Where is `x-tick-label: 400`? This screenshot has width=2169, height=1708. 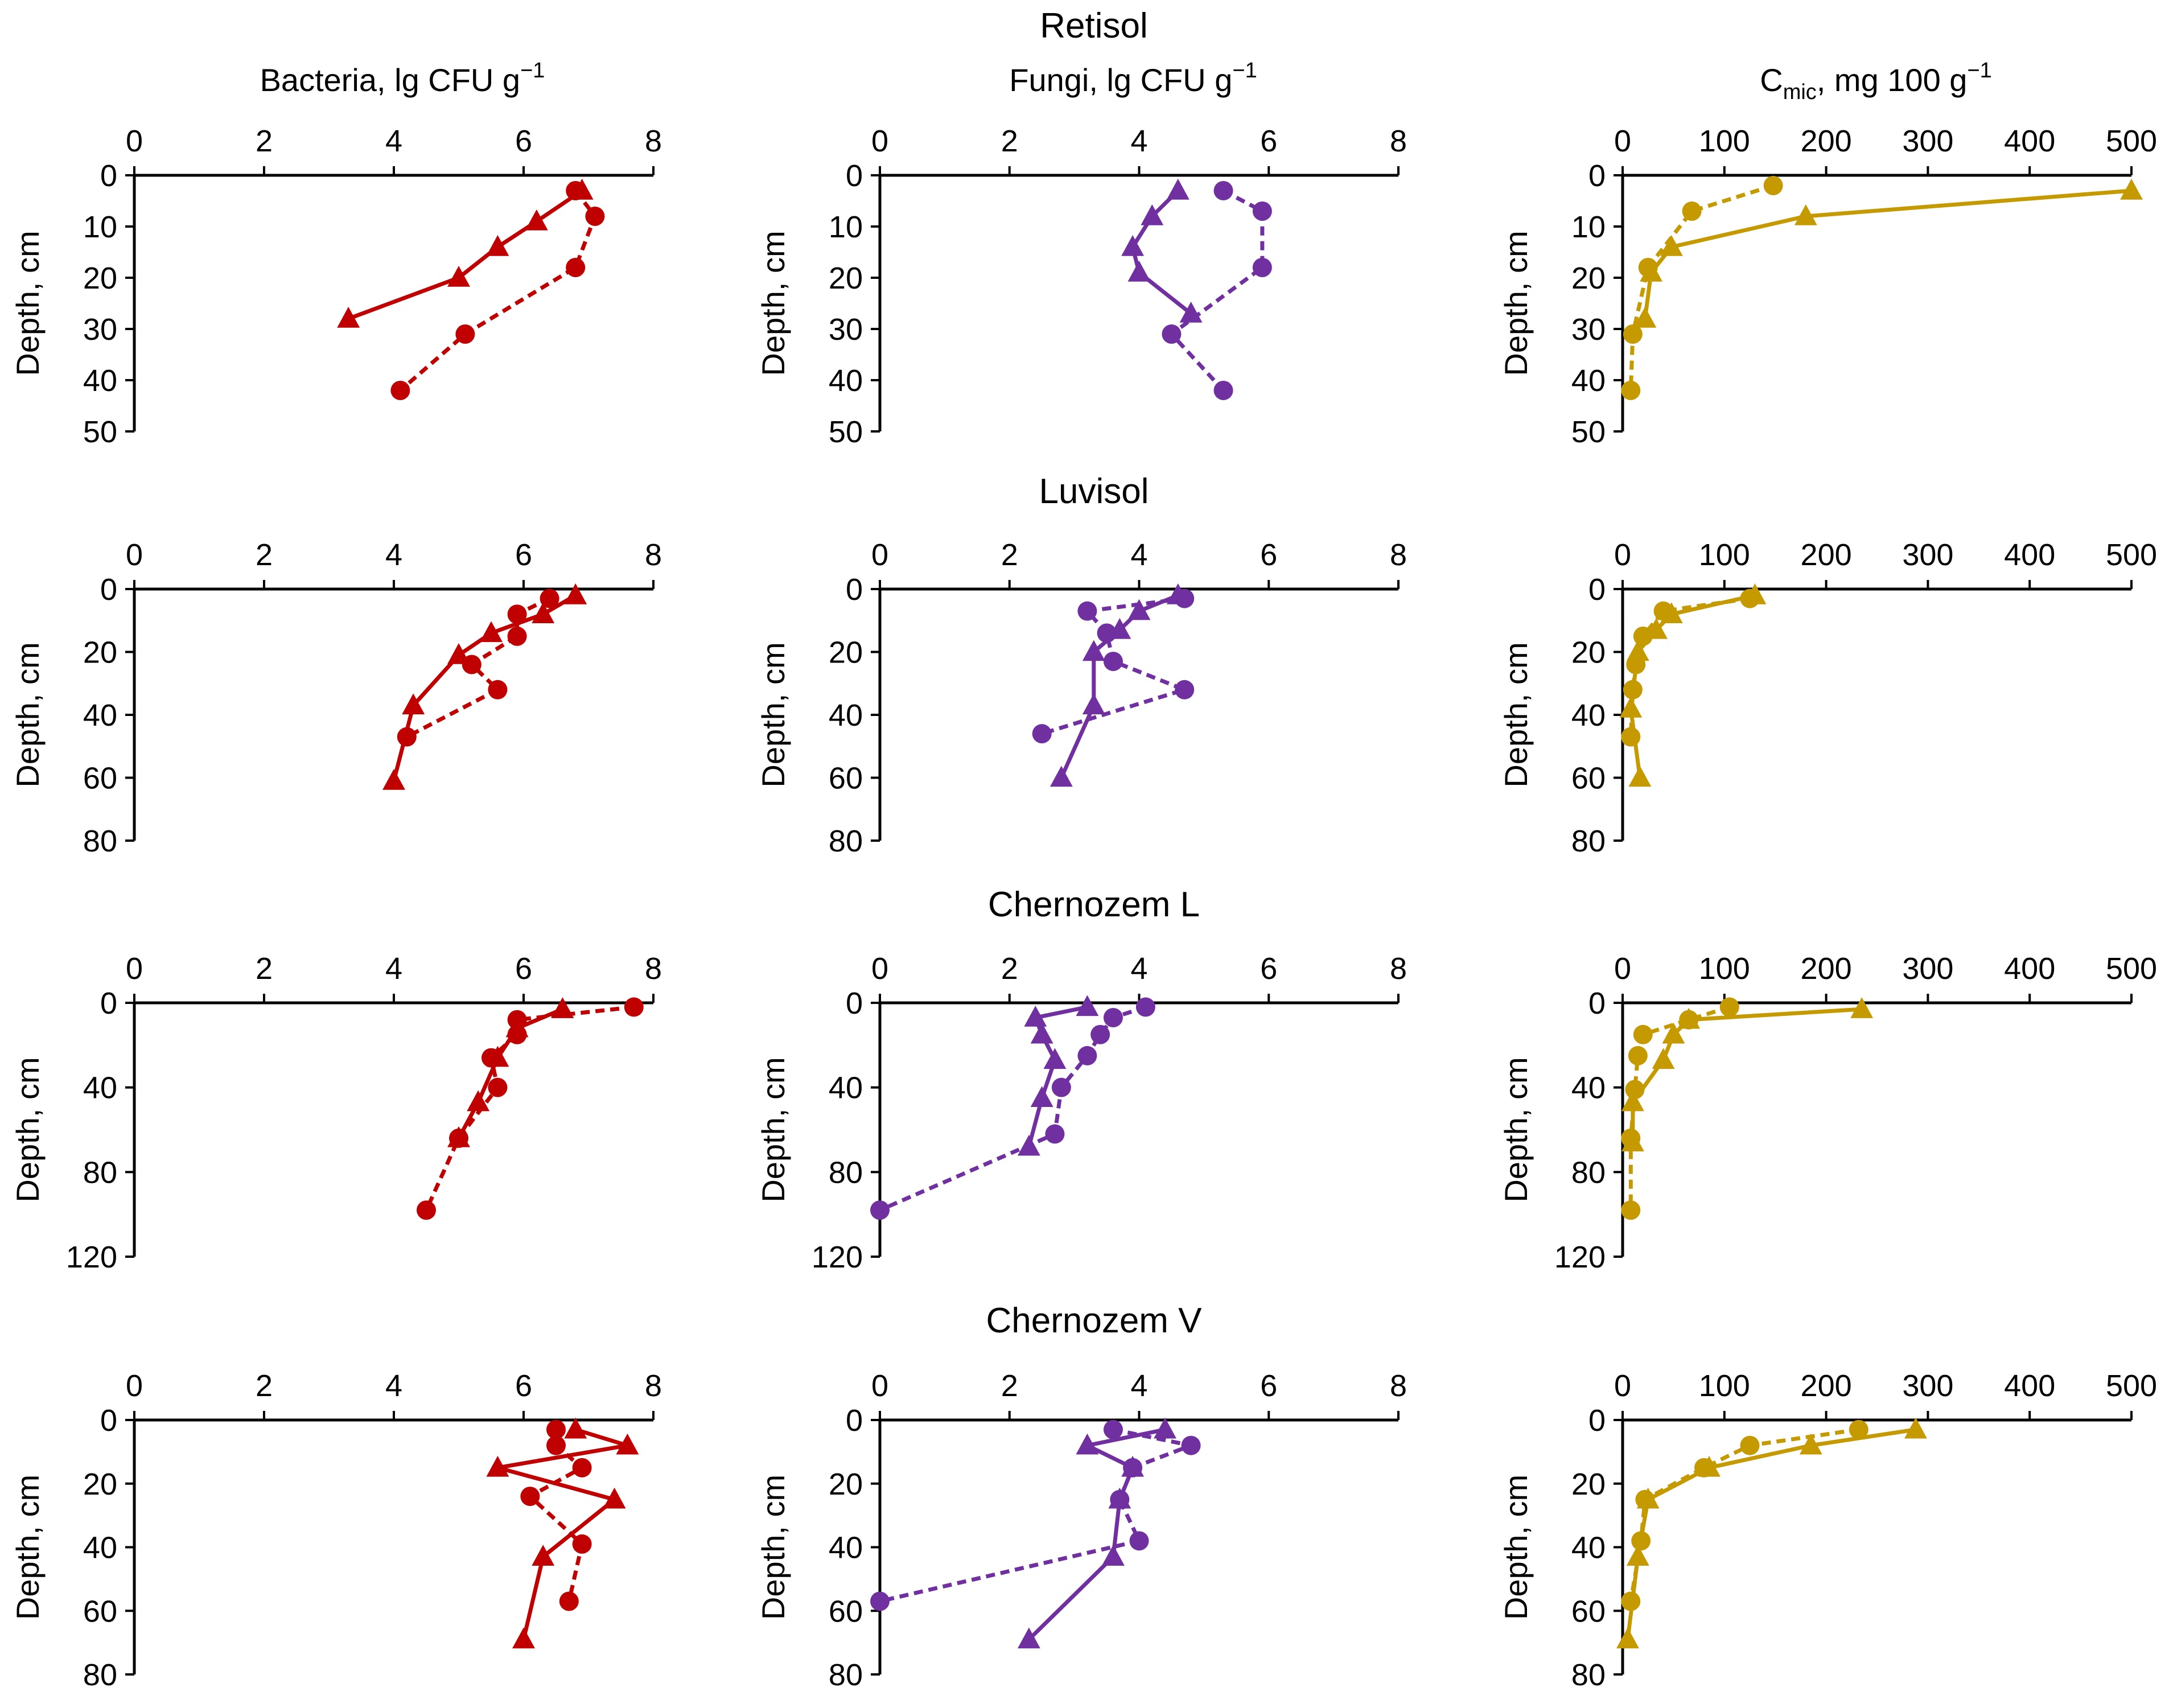
x-tick-label: 400 is located at coordinates (2029, 1386).